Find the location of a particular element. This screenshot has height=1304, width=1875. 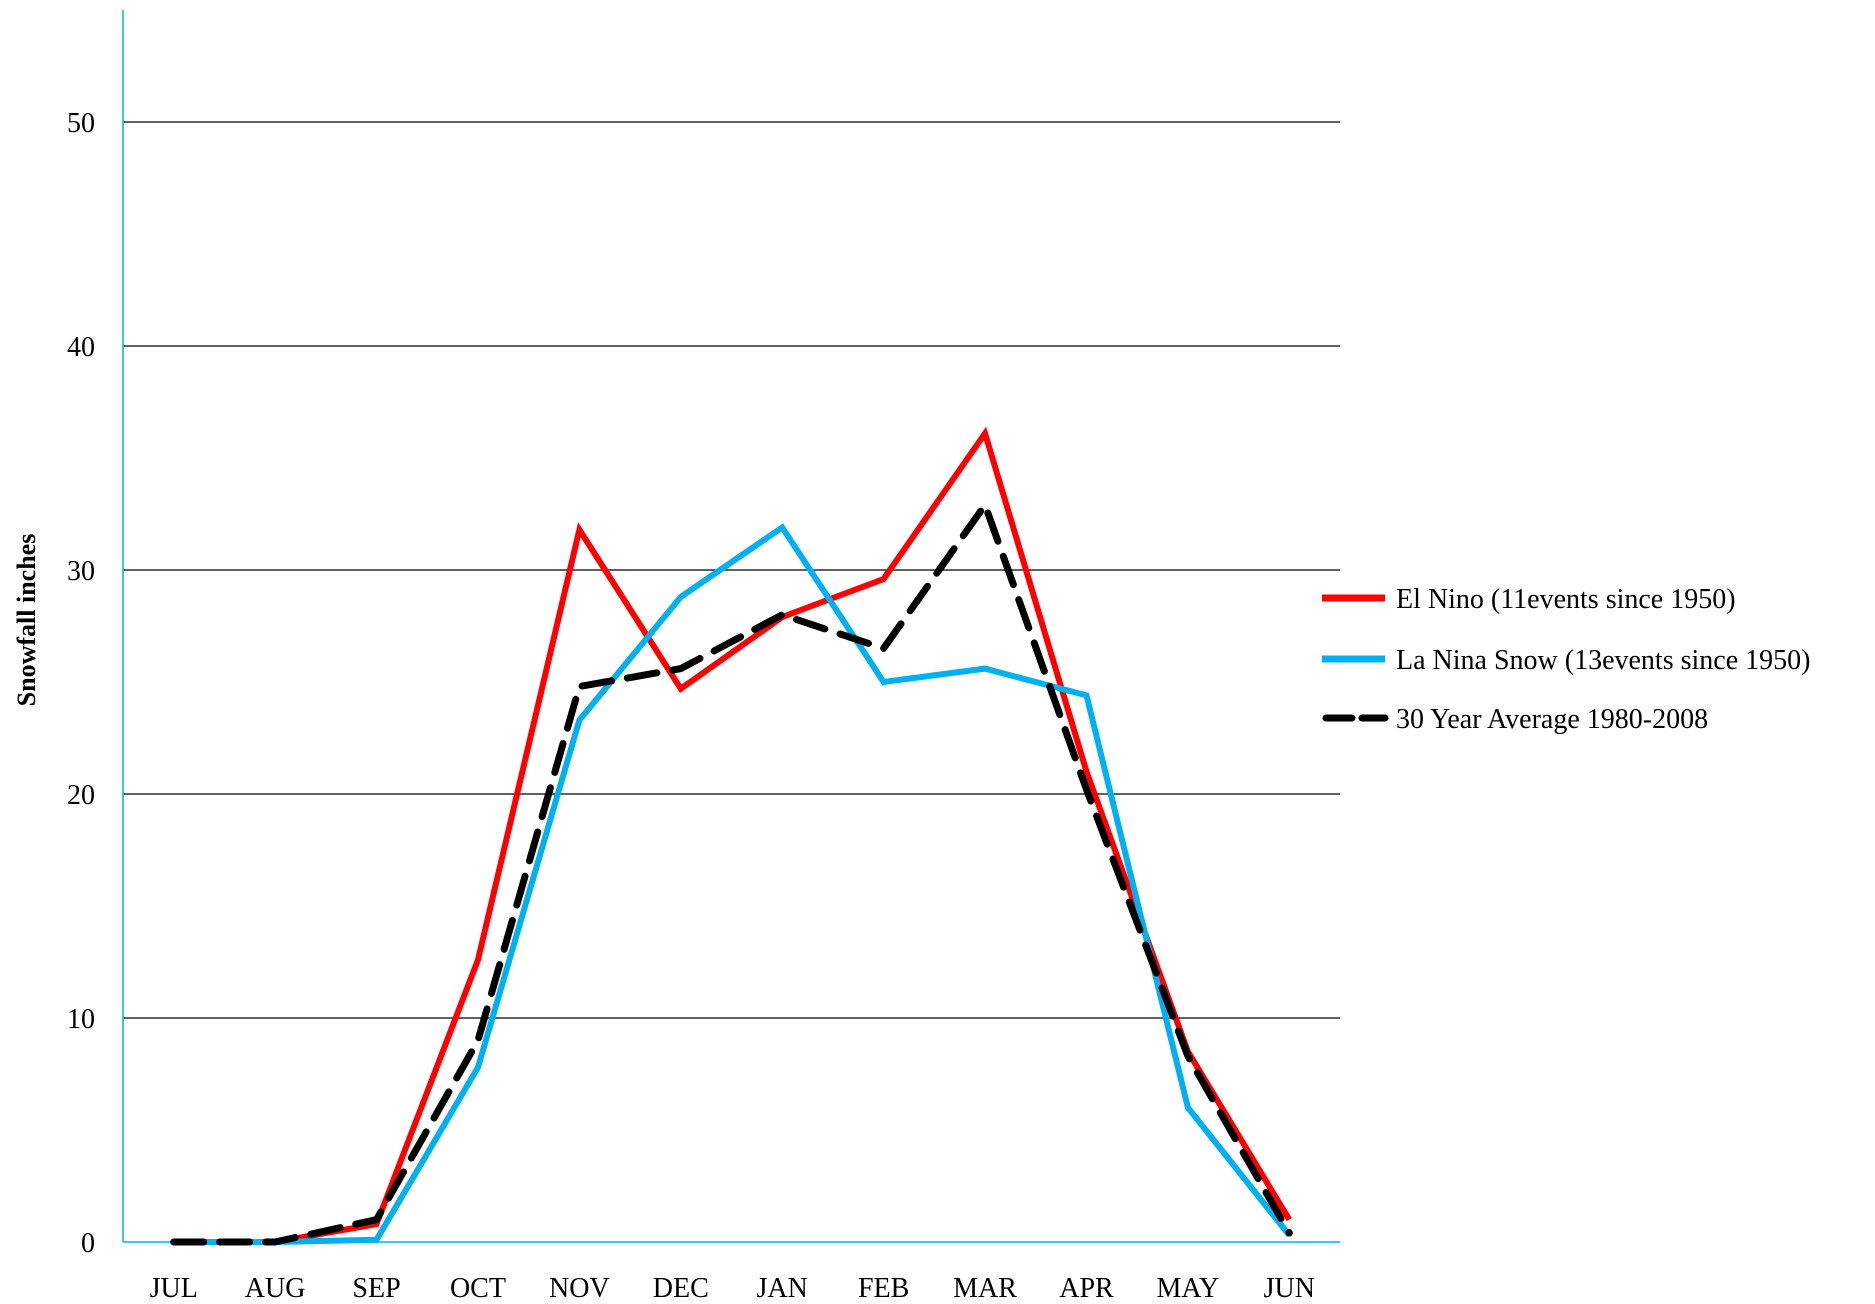

y-axis-title: Snowfall inches is located at coordinates (26, 620).